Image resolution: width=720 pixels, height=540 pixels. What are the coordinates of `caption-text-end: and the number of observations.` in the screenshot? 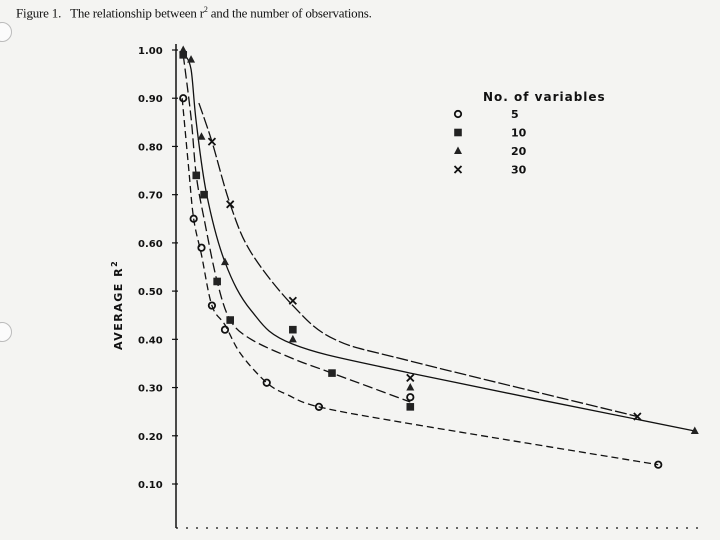 It's located at (289, 13).